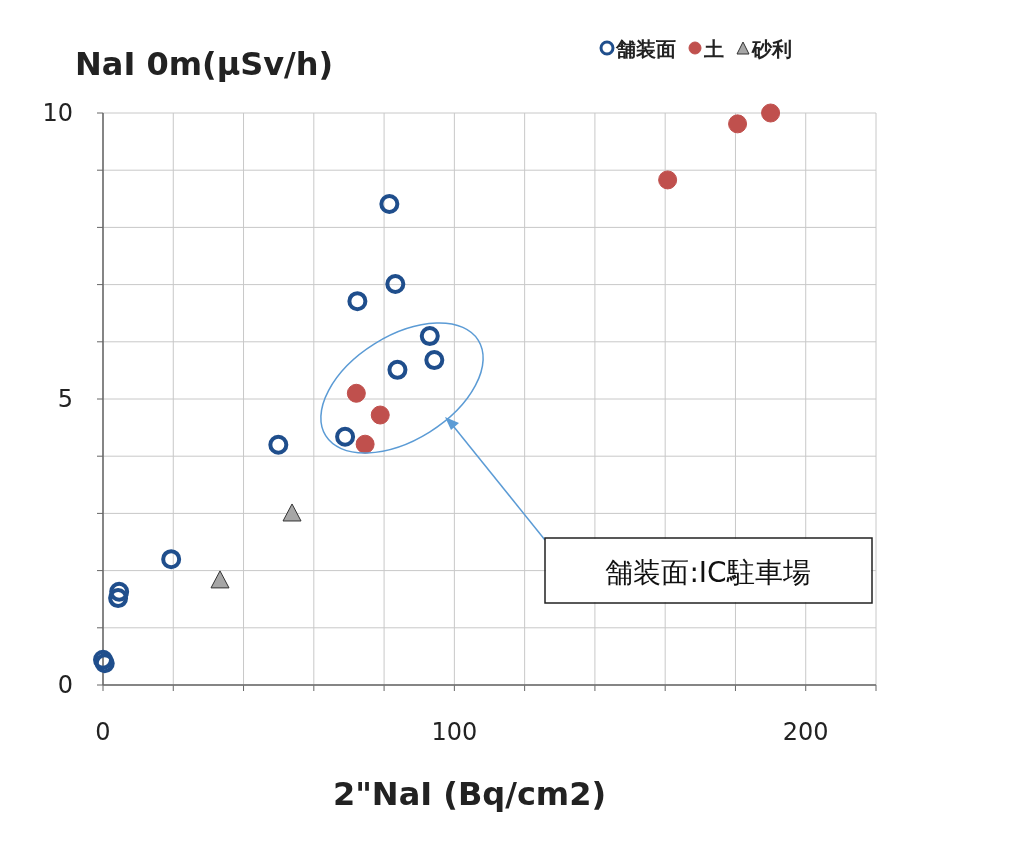 The width and height of the screenshot is (1018, 842). I want to click on y-tick-label: 0, so click(65, 685).